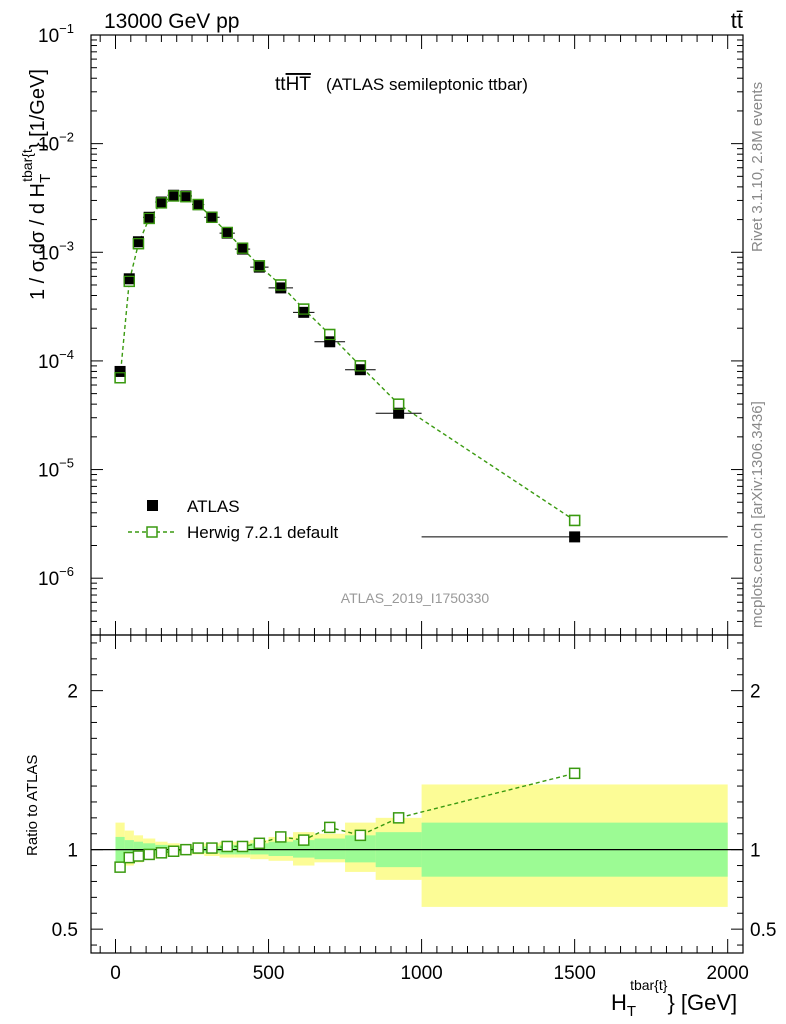 The width and height of the screenshot is (786, 1024). Describe the element at coordinates (347, 820) in the screenshot. I see `ratio-mc-group` at that location.